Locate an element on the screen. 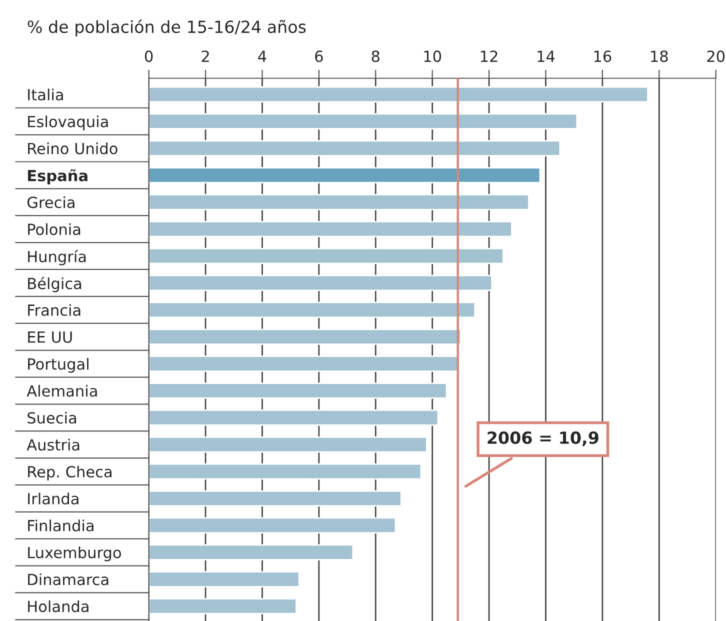 This screenshot has height=621, width=726. y-tick-label: Suecia is located at coordinates (52, 418).